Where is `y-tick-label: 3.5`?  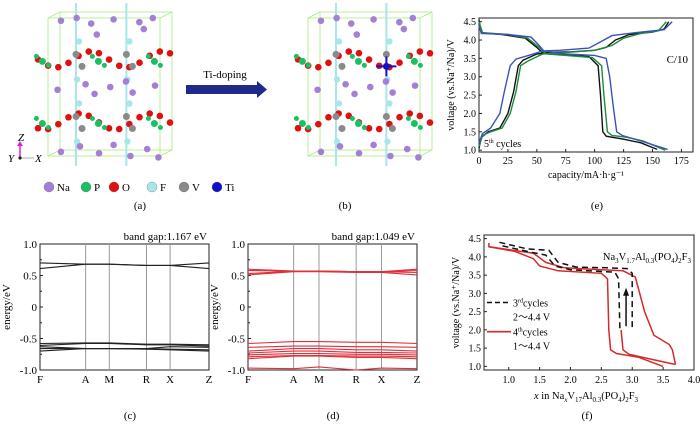
y-tick-label: 3.5 is located at coordinates (470, 59).